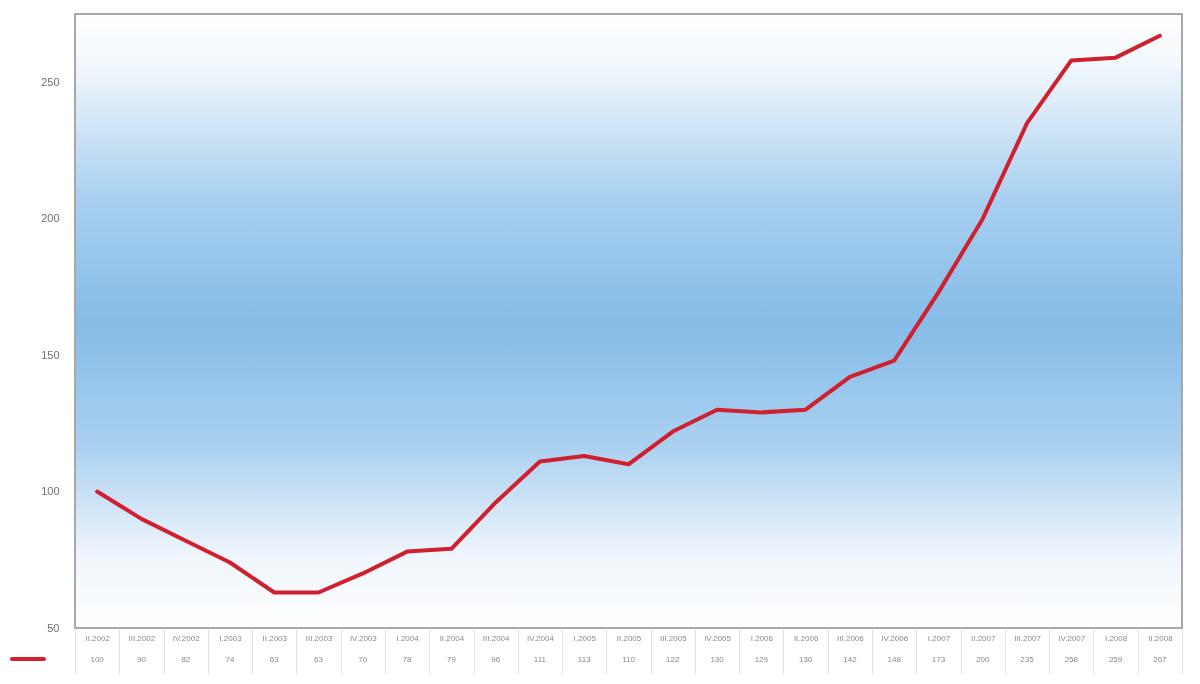  I want to click on x-tick-label: IV.2006, so click(895, 638).